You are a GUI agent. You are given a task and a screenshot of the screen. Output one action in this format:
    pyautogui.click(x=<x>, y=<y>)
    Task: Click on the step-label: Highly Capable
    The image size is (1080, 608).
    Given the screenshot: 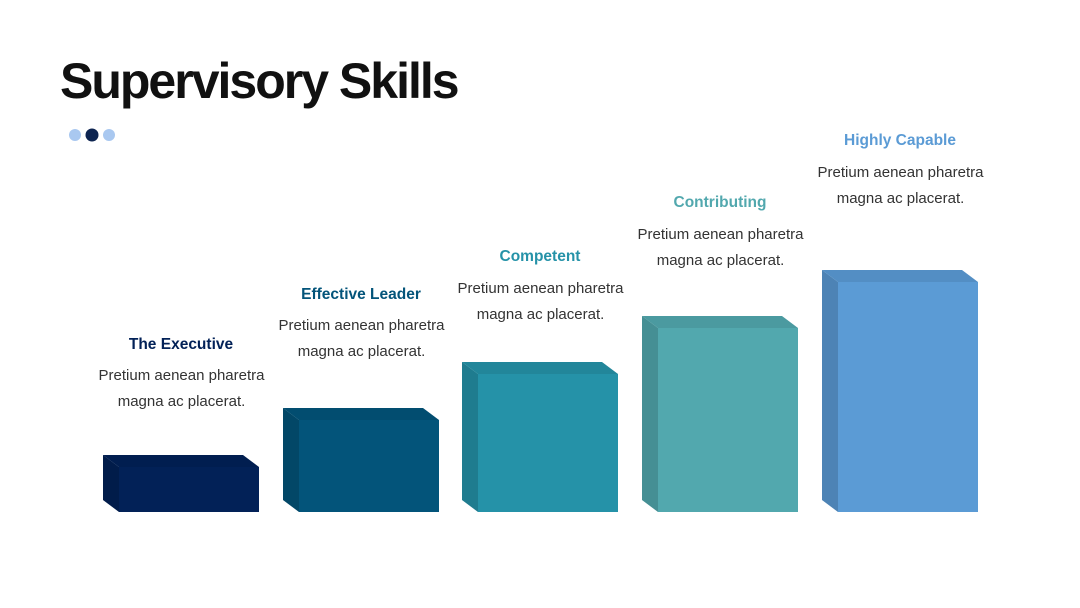 What is the action you would take?
    pyautogui.click(x=900, y=140)
    